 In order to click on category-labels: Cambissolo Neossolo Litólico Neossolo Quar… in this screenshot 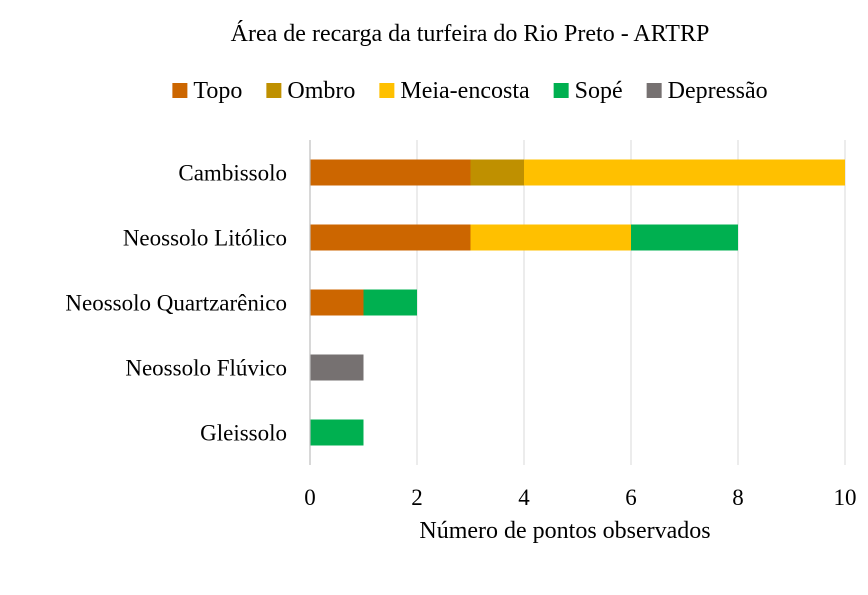, I will do `click(176, 303)`.